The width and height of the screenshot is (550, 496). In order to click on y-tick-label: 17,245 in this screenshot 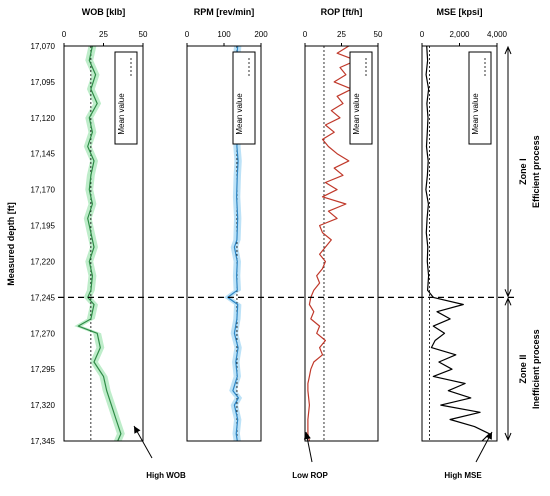, I will do `click(43, 297)`.